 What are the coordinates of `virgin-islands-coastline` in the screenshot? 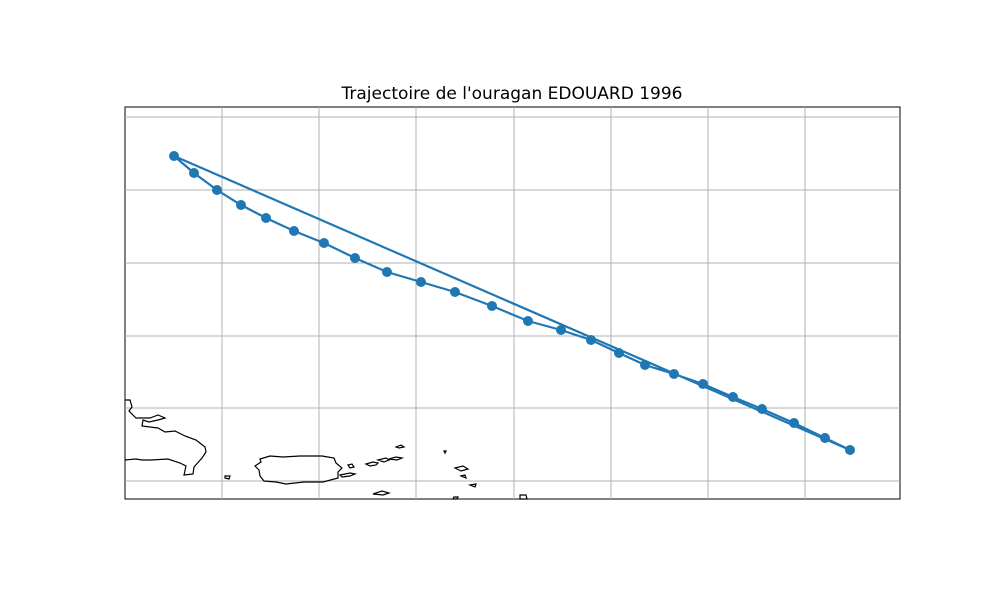 It's located at (384, 461).